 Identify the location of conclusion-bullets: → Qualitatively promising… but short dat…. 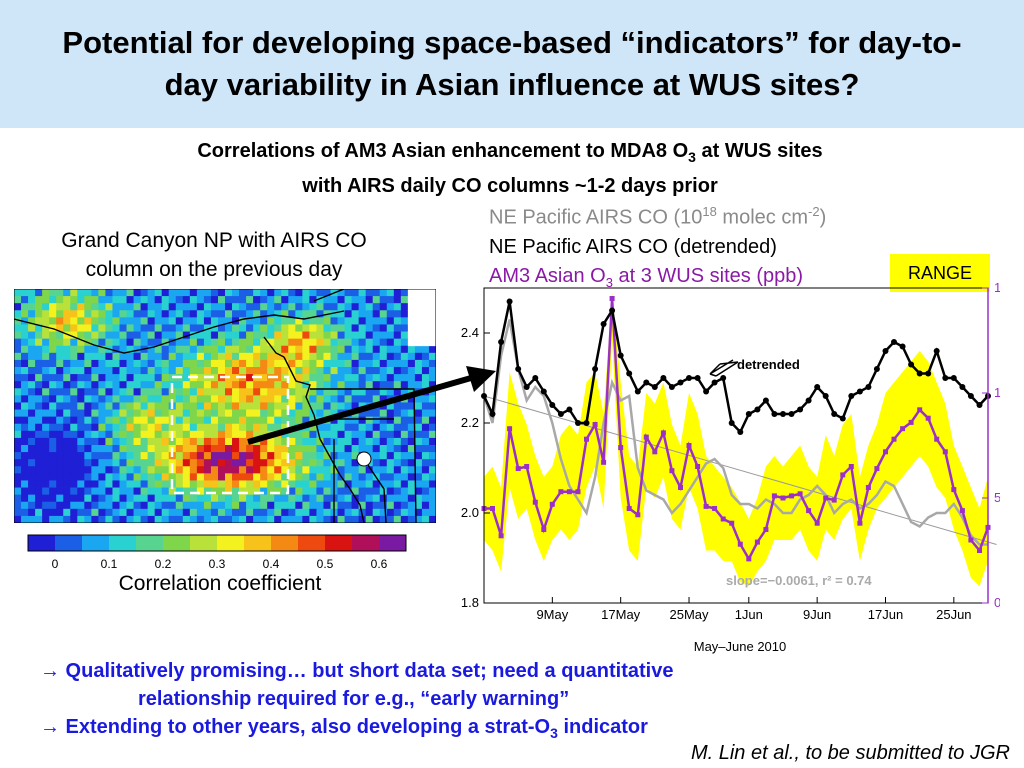
(356, 702).